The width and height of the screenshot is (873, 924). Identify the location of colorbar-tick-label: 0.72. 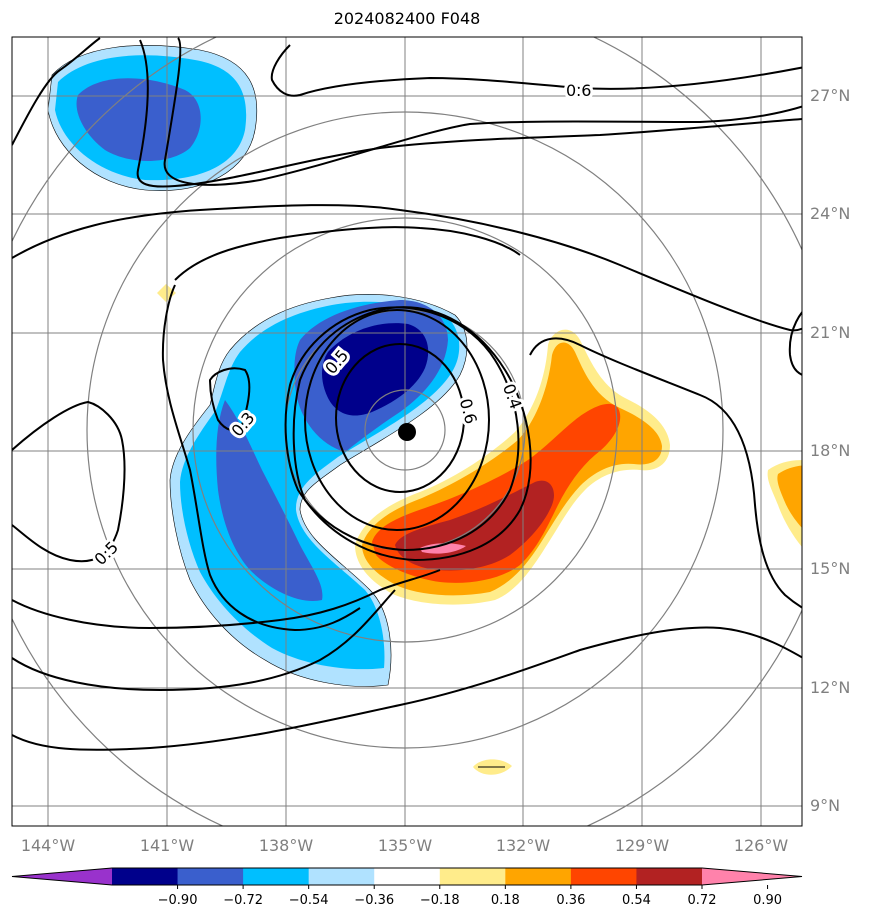
(702, 900).